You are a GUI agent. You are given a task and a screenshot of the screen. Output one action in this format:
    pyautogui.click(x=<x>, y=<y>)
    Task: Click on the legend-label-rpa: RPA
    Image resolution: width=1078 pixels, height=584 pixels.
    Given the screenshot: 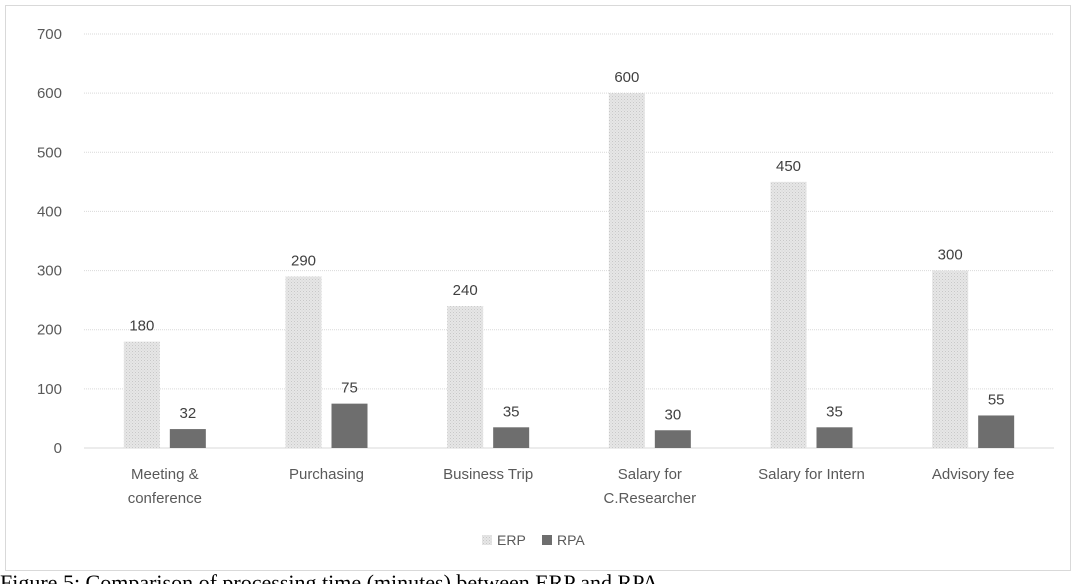 What is the action you would take?
    pyautogui.click(x=571, y=540)
    